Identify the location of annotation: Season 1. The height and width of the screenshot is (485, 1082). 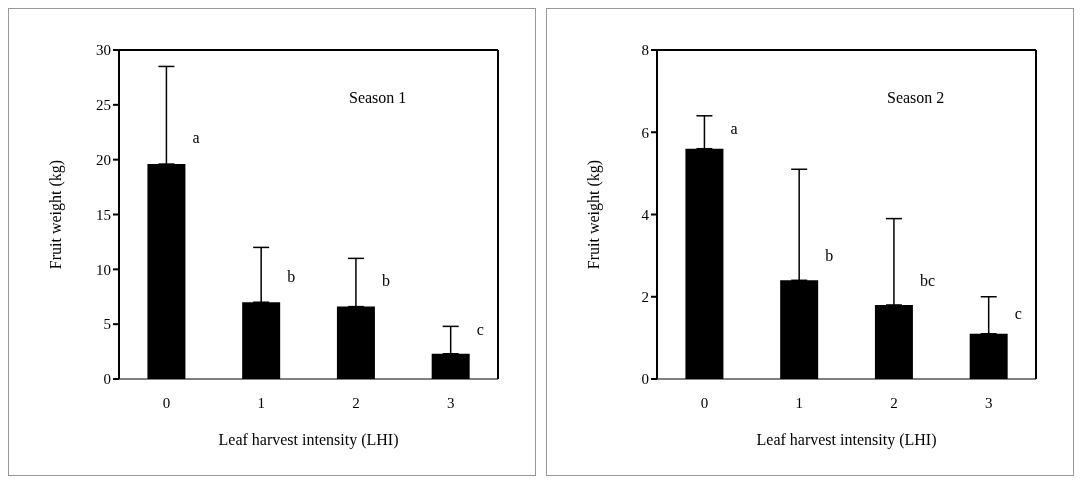
(378, 98).